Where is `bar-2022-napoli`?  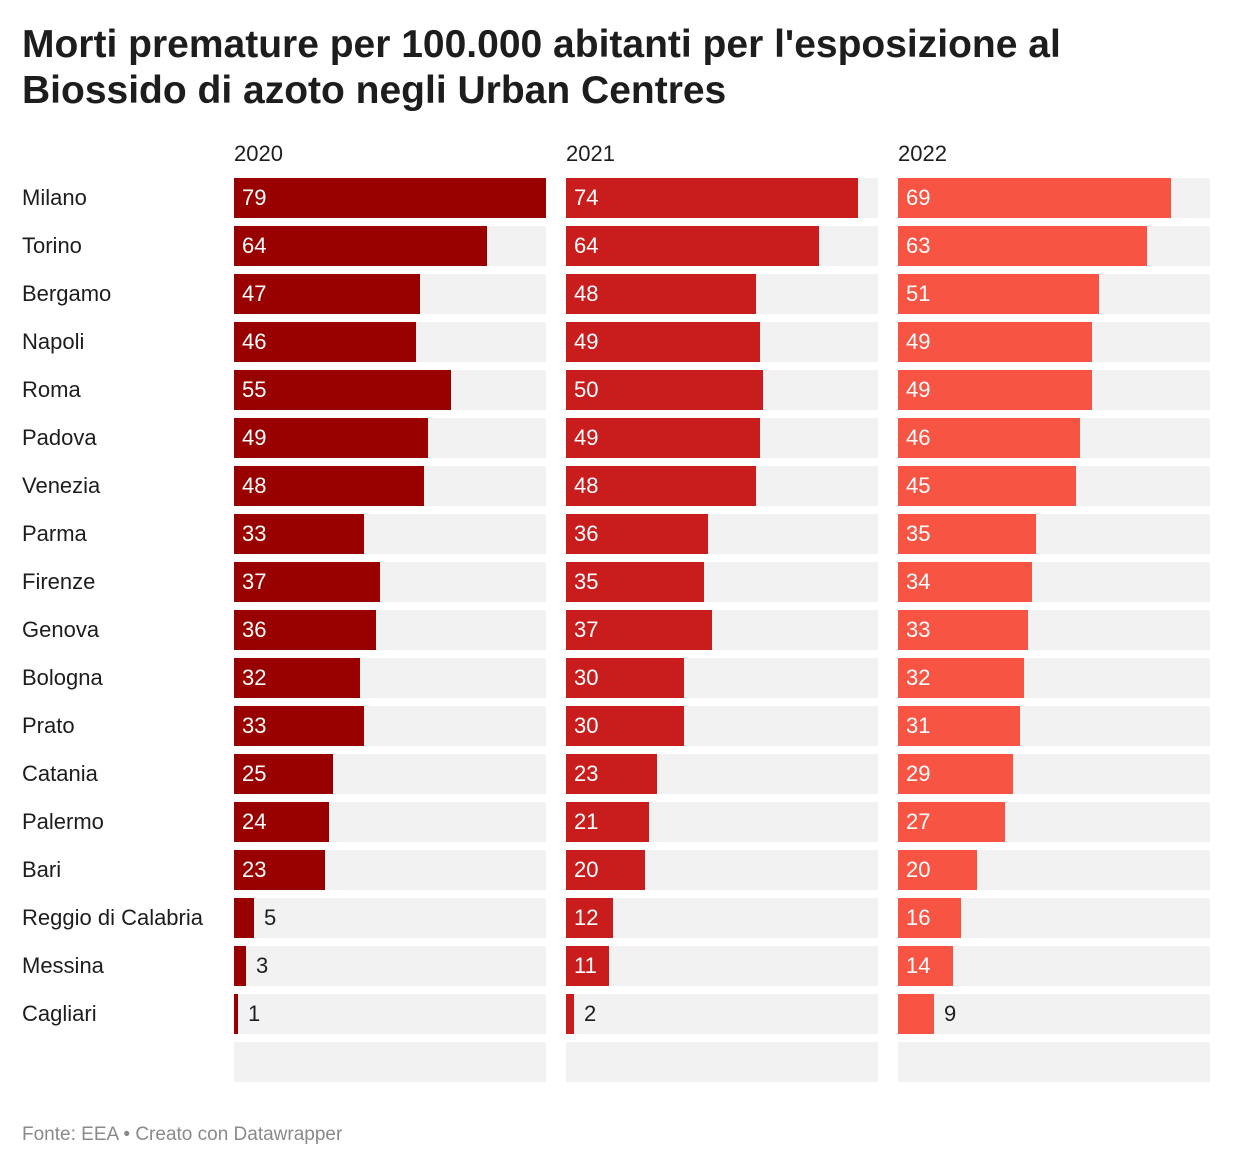 bar-2022-napoli is located at coordinates (995, 342).